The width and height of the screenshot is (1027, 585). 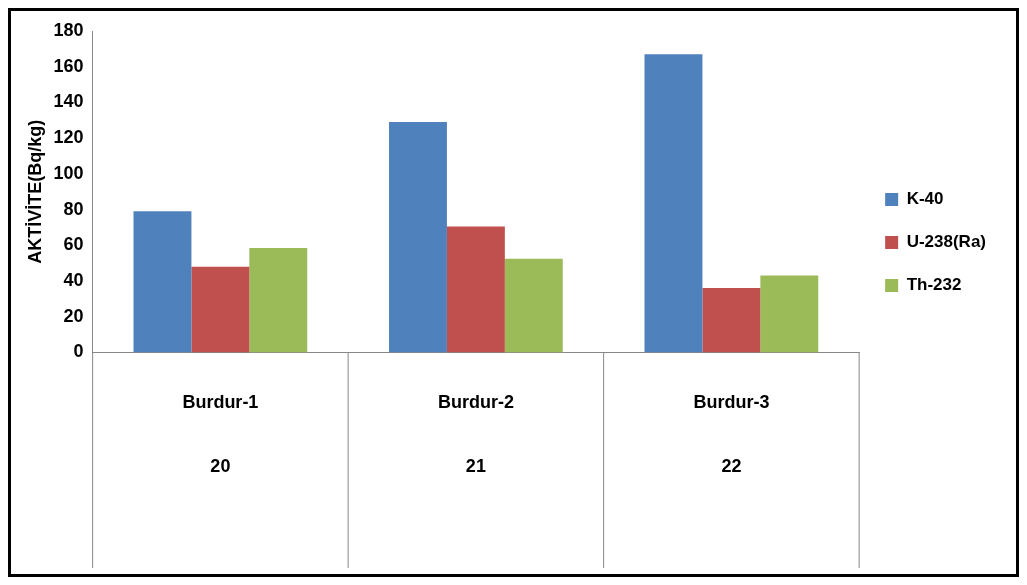 I want to click on text: 20, so click(x=220, y=466).